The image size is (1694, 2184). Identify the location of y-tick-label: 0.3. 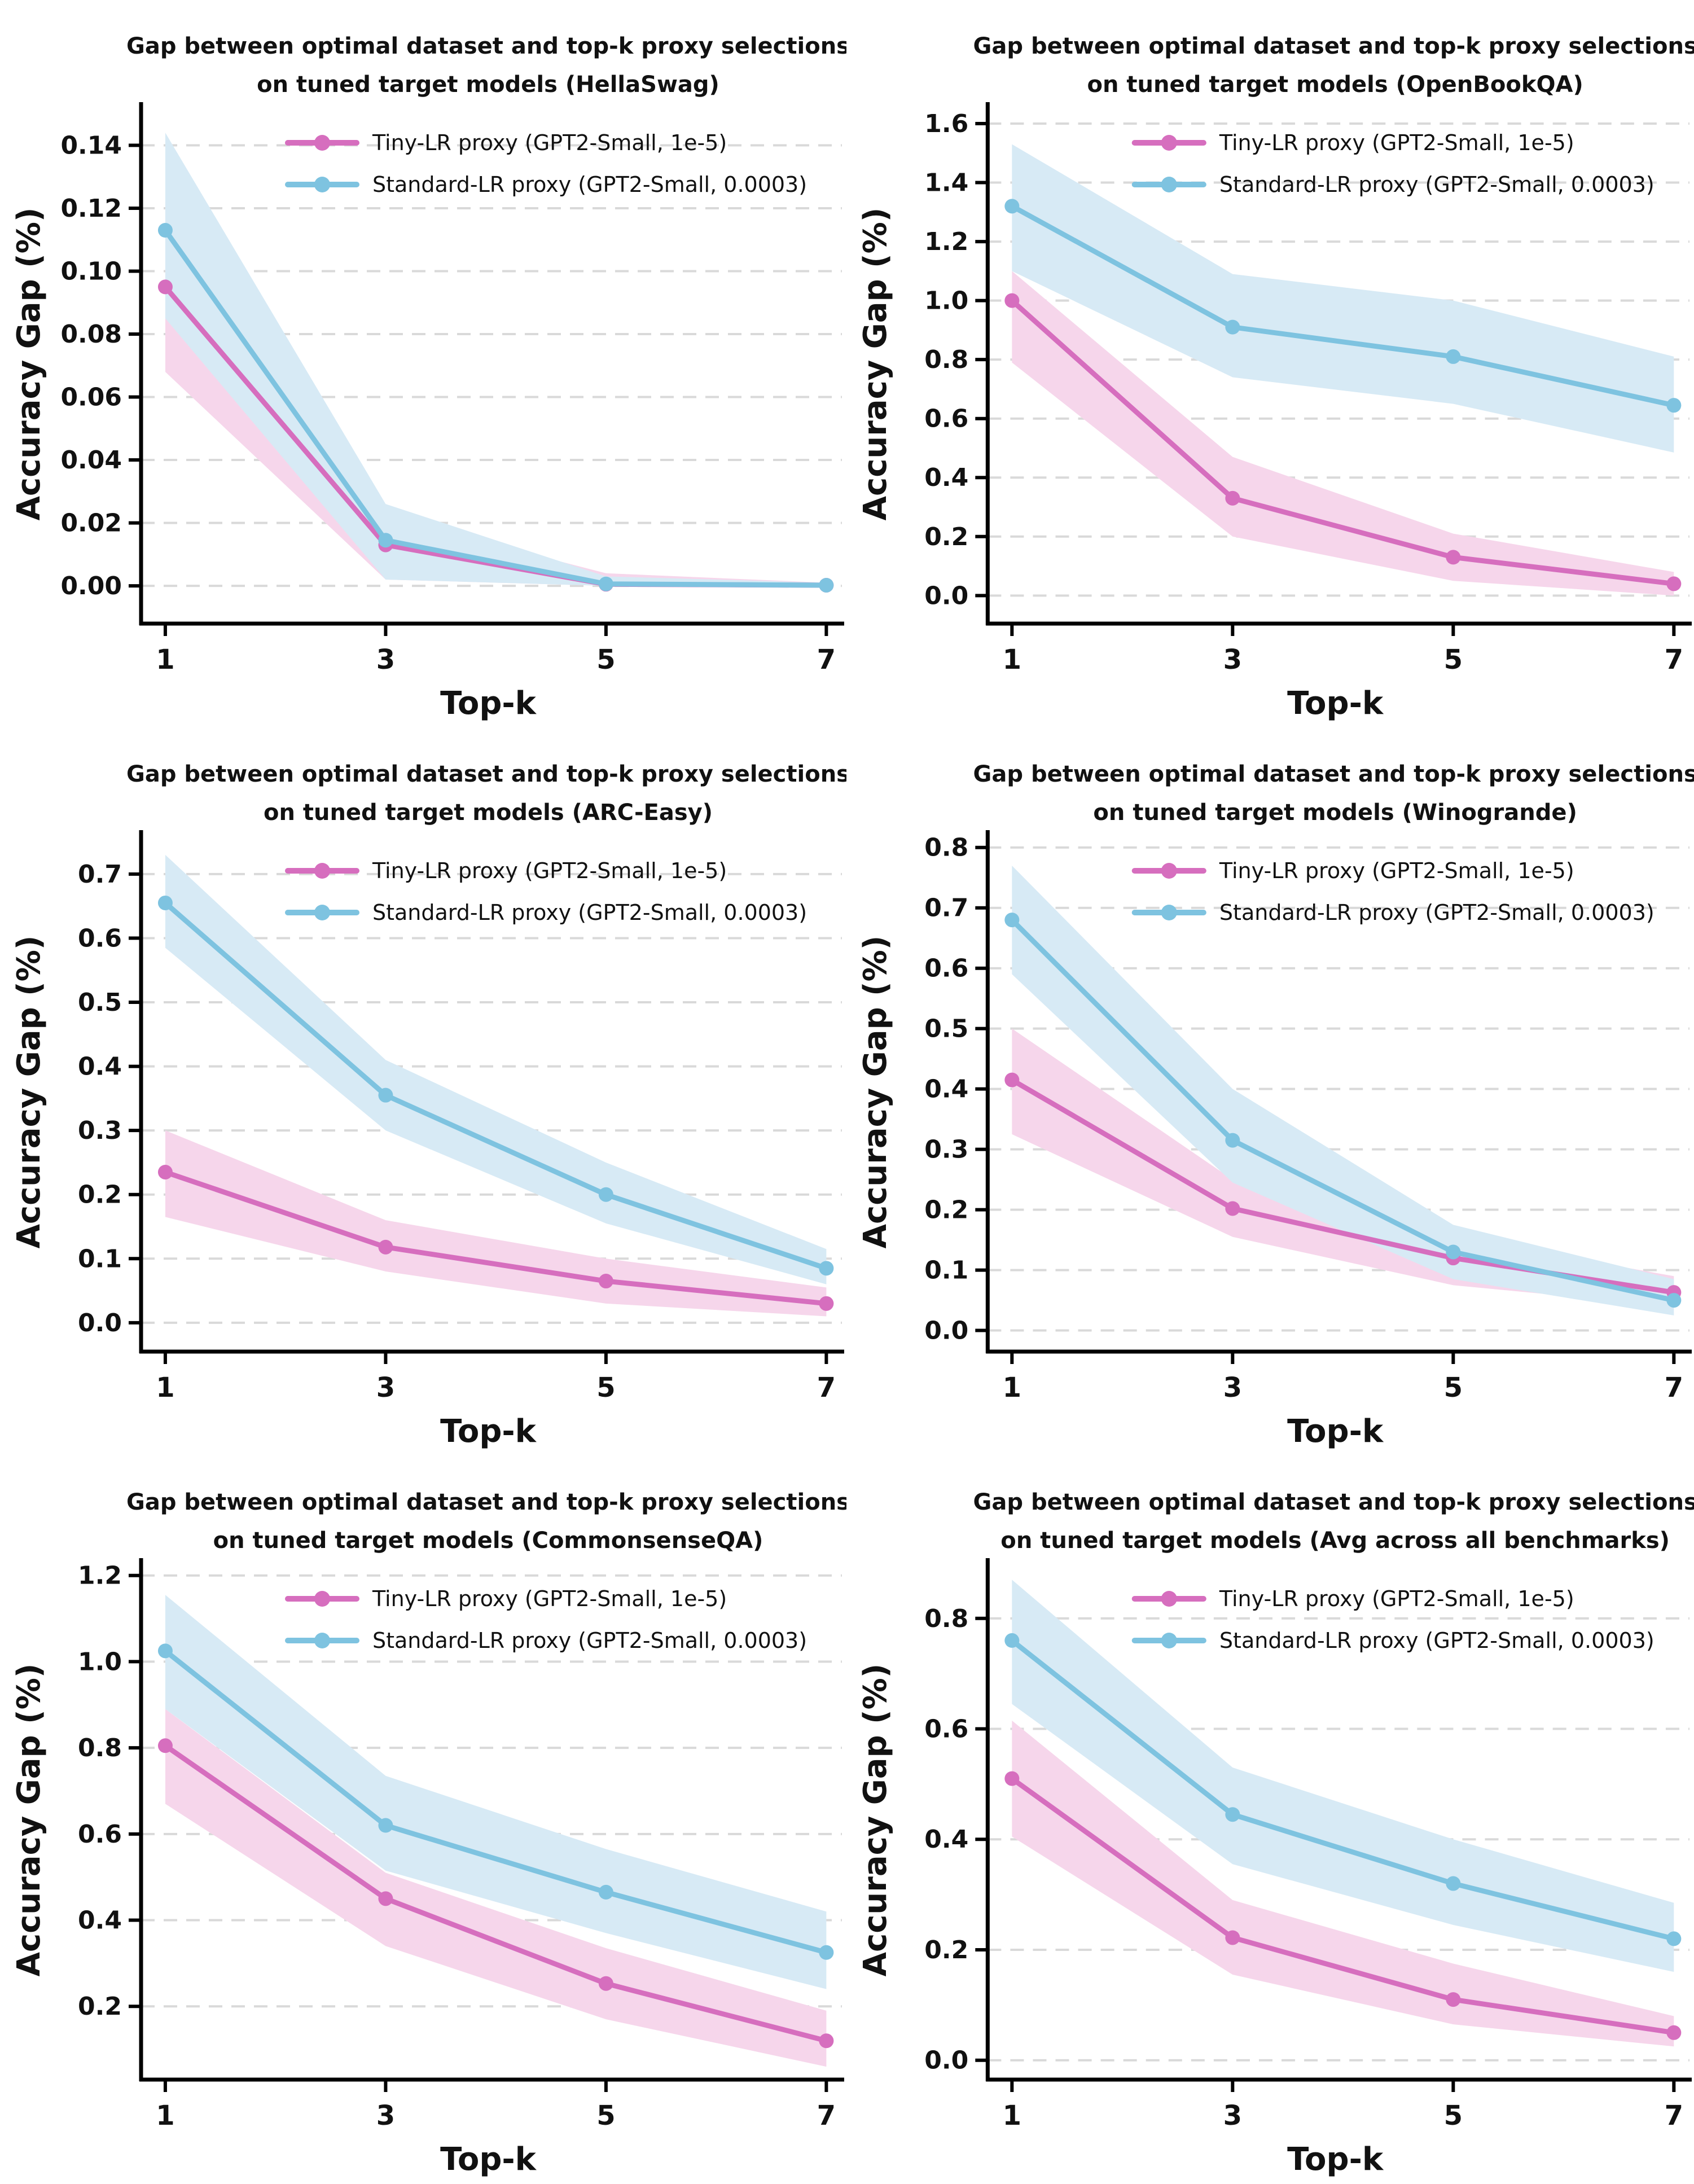
(100, 1130).